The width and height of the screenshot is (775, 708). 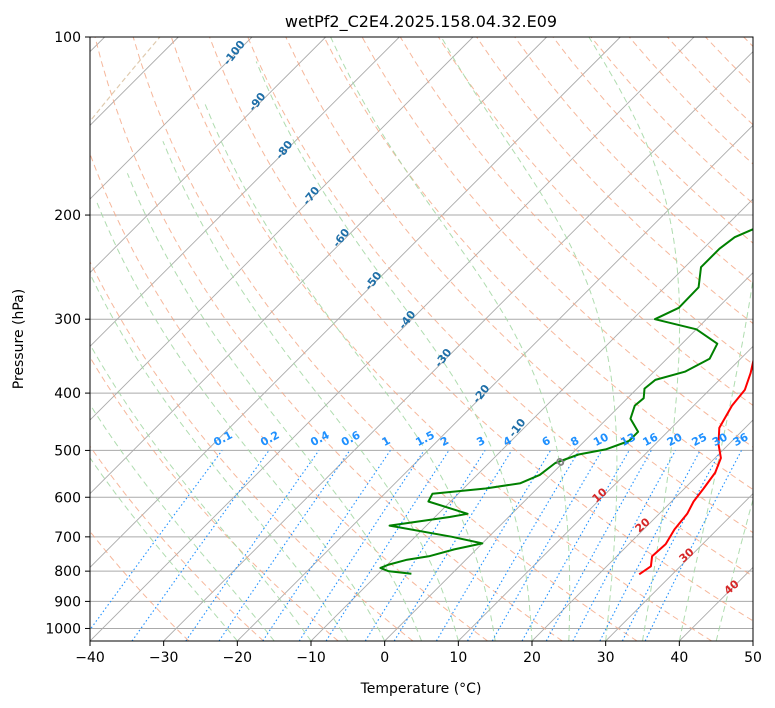 I want to click on x-tick-label: 10, so click(x=458, y=658).